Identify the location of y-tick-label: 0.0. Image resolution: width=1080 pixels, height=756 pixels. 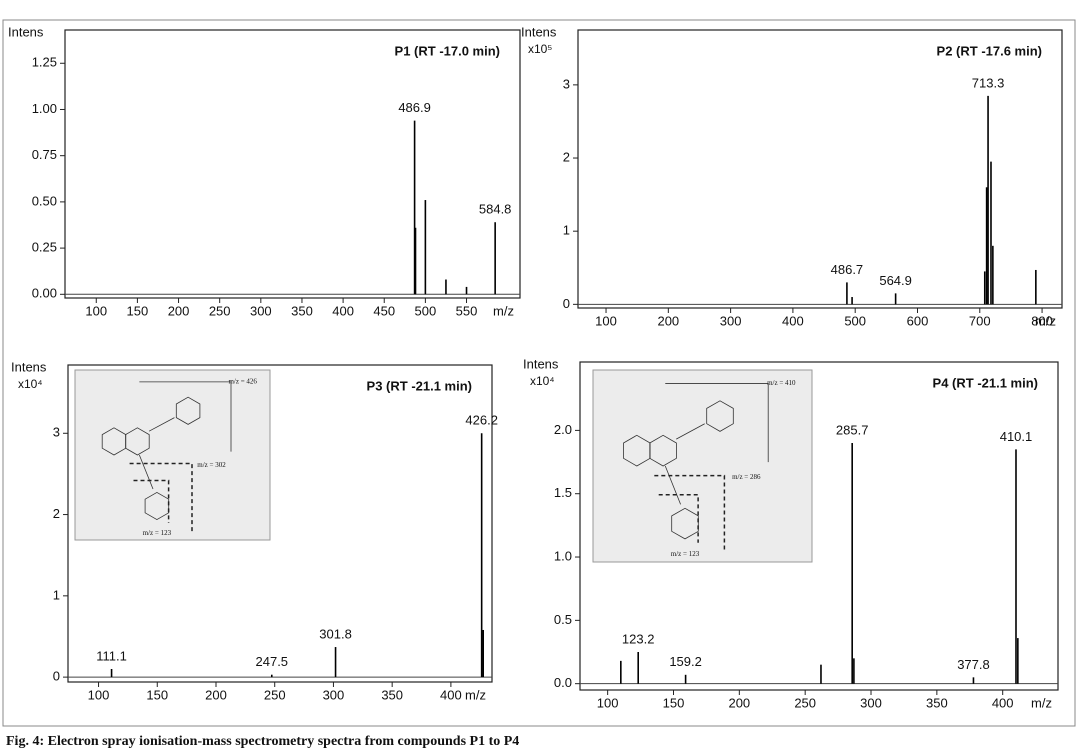
(563, 682).